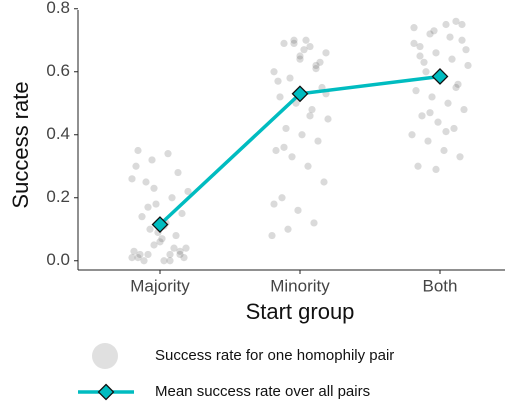  I want to click on y-tick-label: 0.8, so click(58, 8).